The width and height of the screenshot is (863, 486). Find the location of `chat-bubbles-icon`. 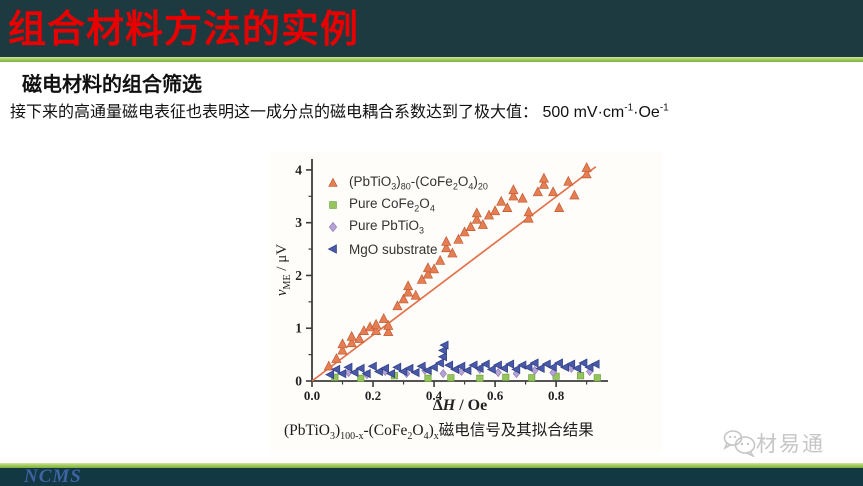

chat-bubbles-icon is located at coordinates (739, 443).